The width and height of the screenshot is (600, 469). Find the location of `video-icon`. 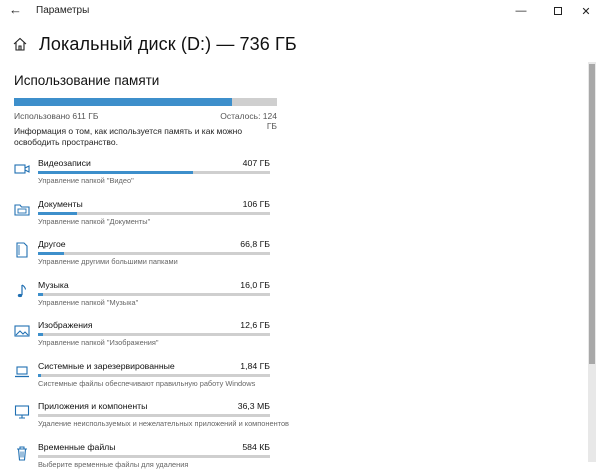

video-icon is located at coordinates (22, 169).